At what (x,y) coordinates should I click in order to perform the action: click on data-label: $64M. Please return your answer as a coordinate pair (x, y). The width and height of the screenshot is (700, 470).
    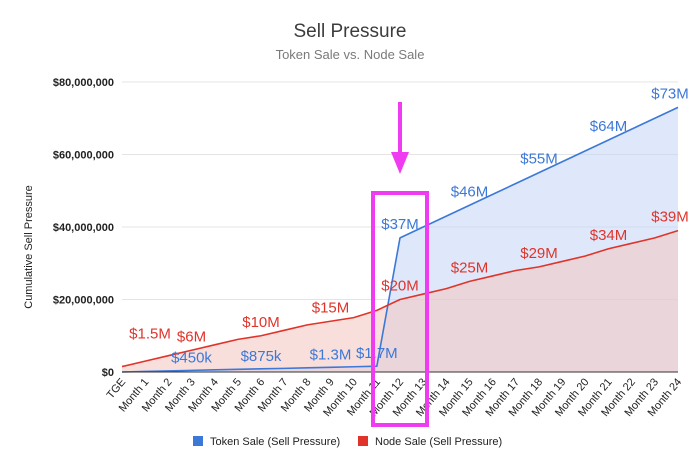
    Looking at the image, I should click on (609, 126).